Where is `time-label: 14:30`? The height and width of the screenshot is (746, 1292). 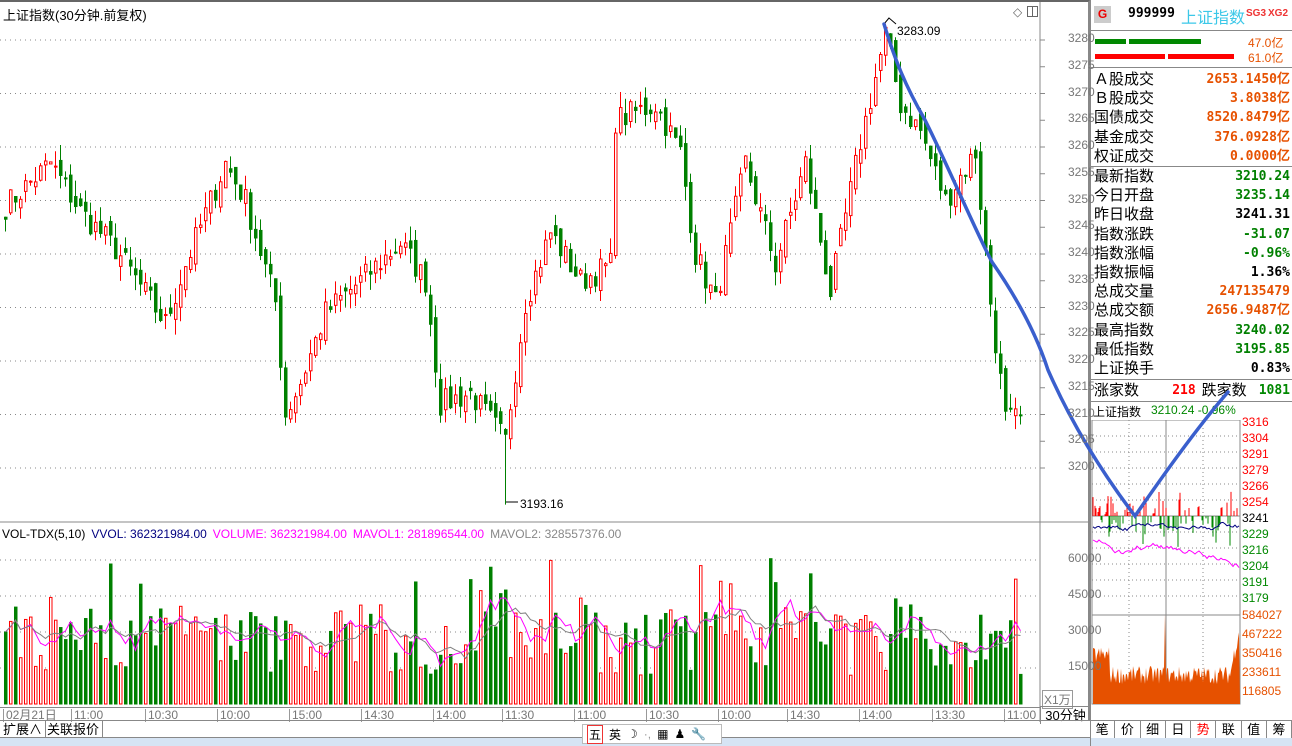 time-label: 14:30 is located at coordinates (803, 715).